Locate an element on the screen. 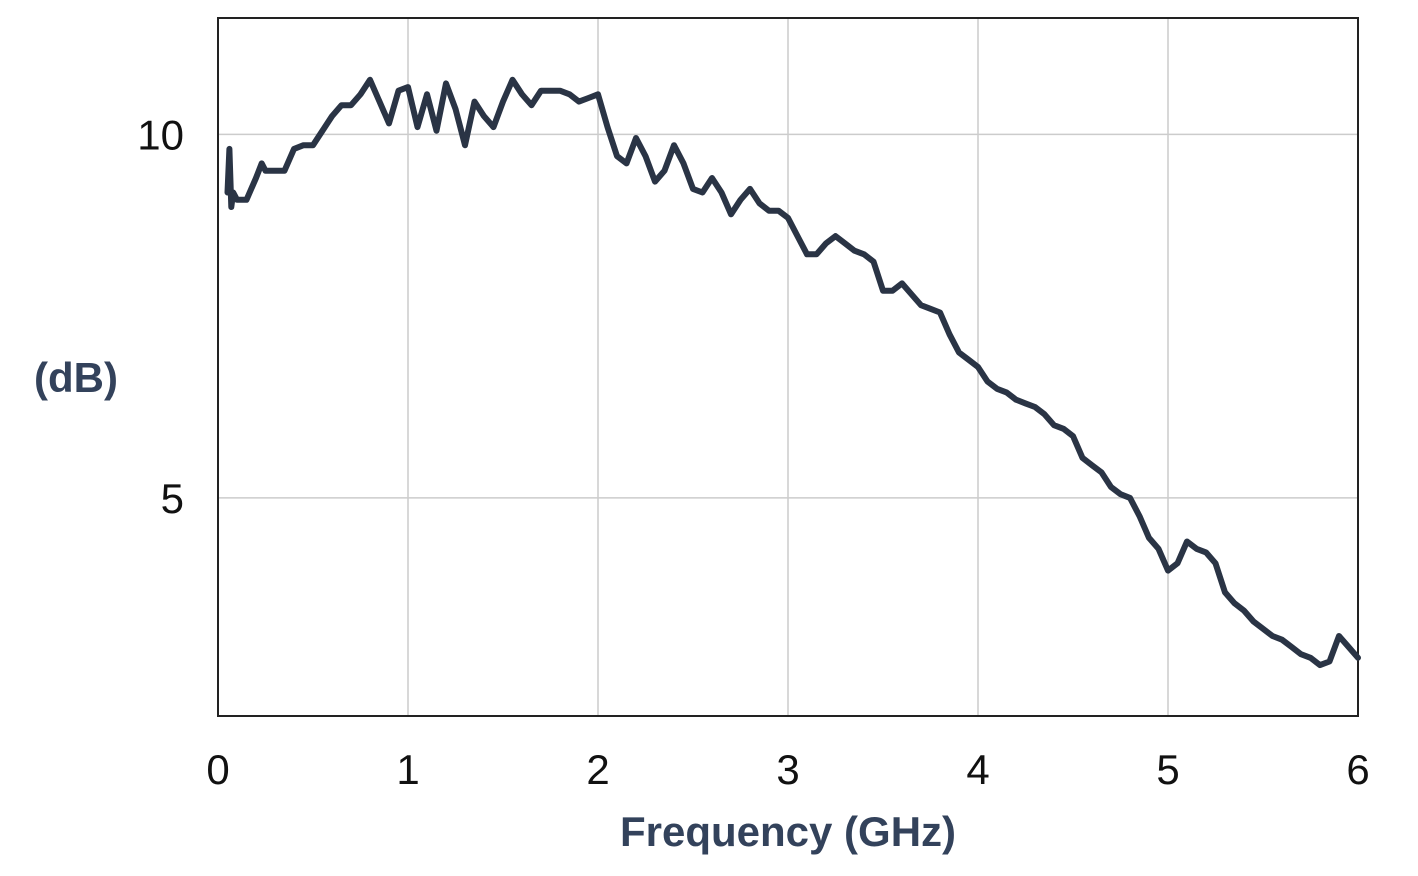 Image resolution: width=1418 pixels, height=876 pixels. y-axis-title: (dB) is located at coordinates (76, 377).